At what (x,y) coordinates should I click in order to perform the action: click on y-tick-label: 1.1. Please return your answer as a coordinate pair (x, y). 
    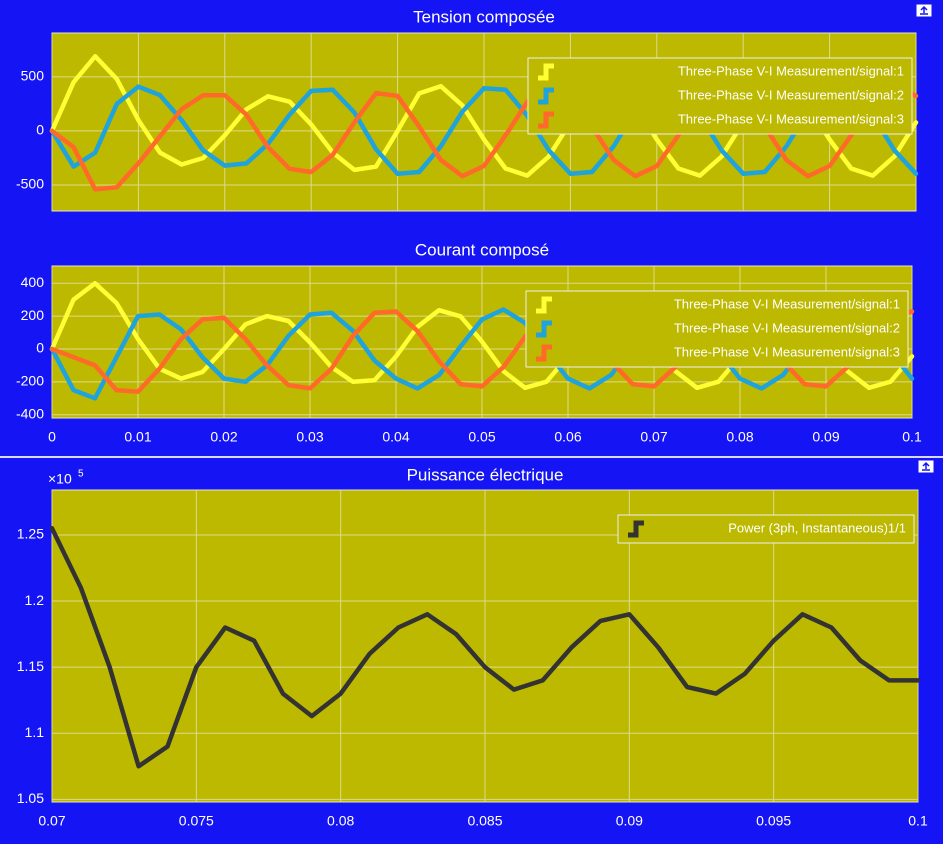
    Looking at the image, I should click on (35, 732).